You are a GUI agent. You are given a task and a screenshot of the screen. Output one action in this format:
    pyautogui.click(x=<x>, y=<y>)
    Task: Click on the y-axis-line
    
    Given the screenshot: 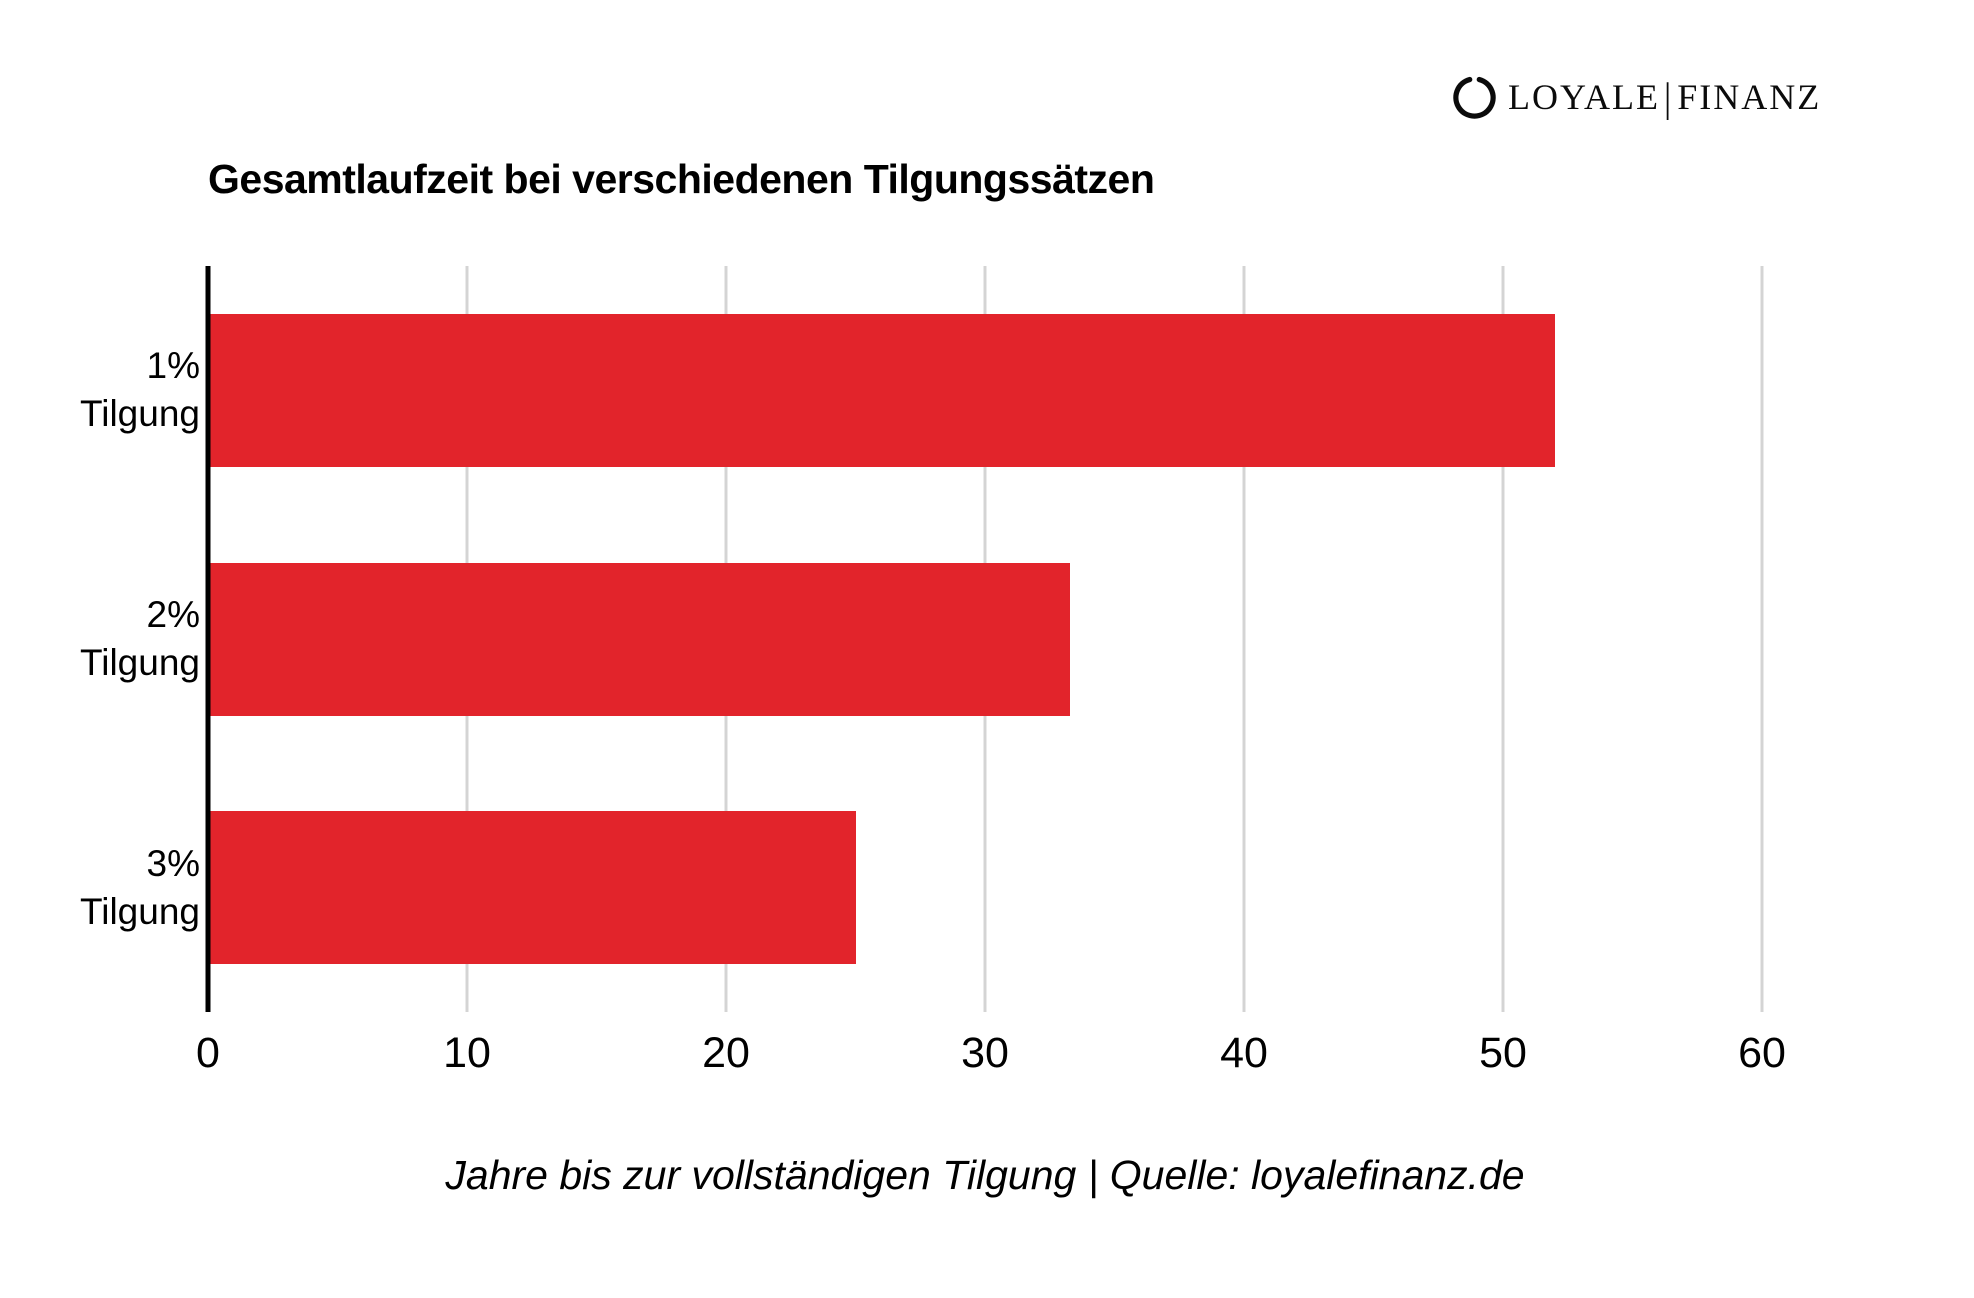 What is the action you would take?
    pyautogui.click(x=208, y=639)
    